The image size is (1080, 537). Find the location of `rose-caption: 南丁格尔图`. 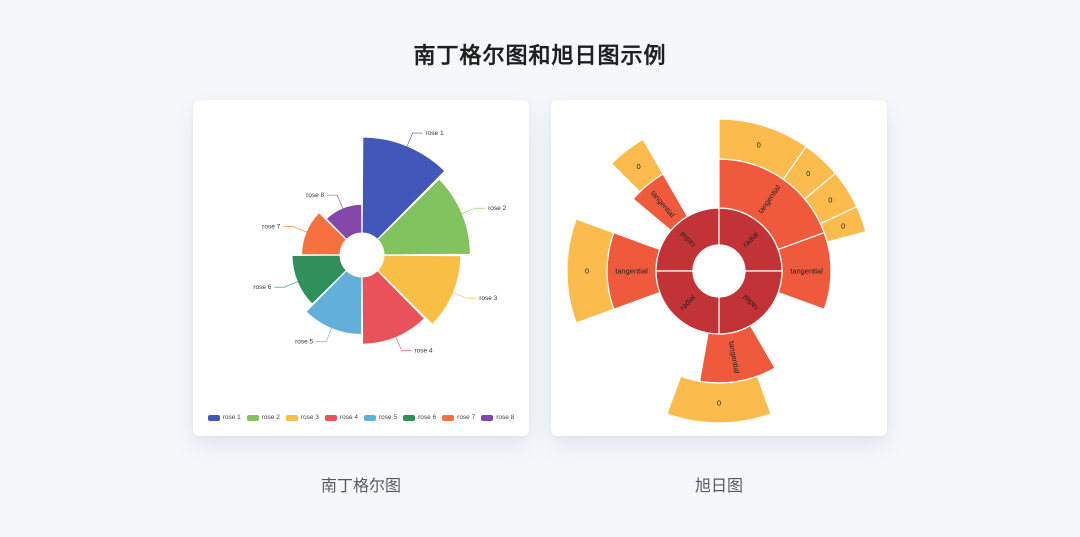

rose-caption: 南丁格尔图 is located at coordinates (360, 485).